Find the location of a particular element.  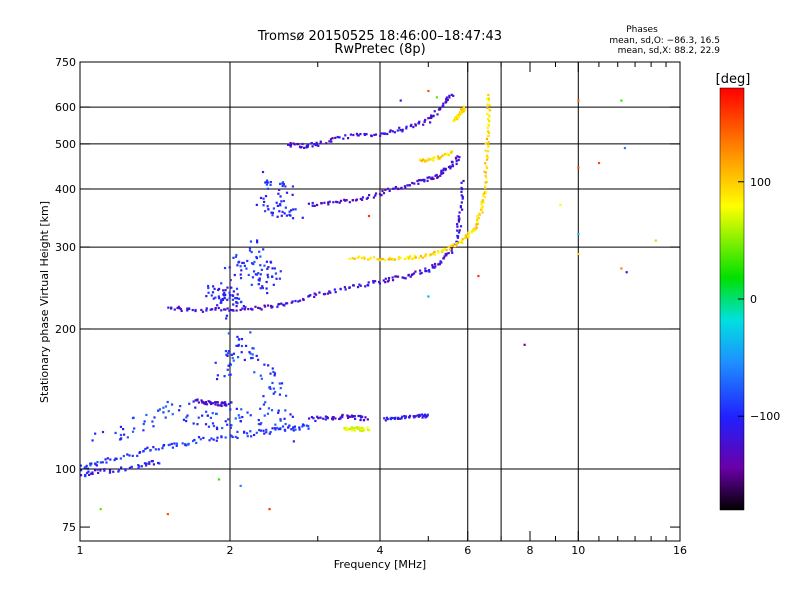

stats-heading: Phases is located at coordinates (642, 30).